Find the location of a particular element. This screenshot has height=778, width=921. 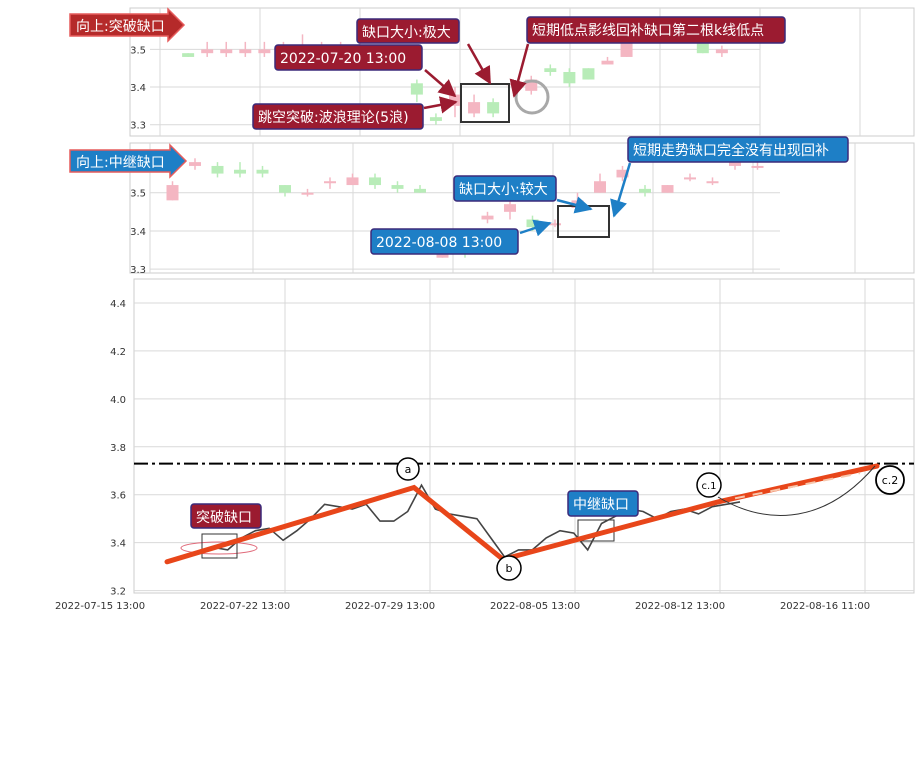

price-line is located at coordinates (470, 521).